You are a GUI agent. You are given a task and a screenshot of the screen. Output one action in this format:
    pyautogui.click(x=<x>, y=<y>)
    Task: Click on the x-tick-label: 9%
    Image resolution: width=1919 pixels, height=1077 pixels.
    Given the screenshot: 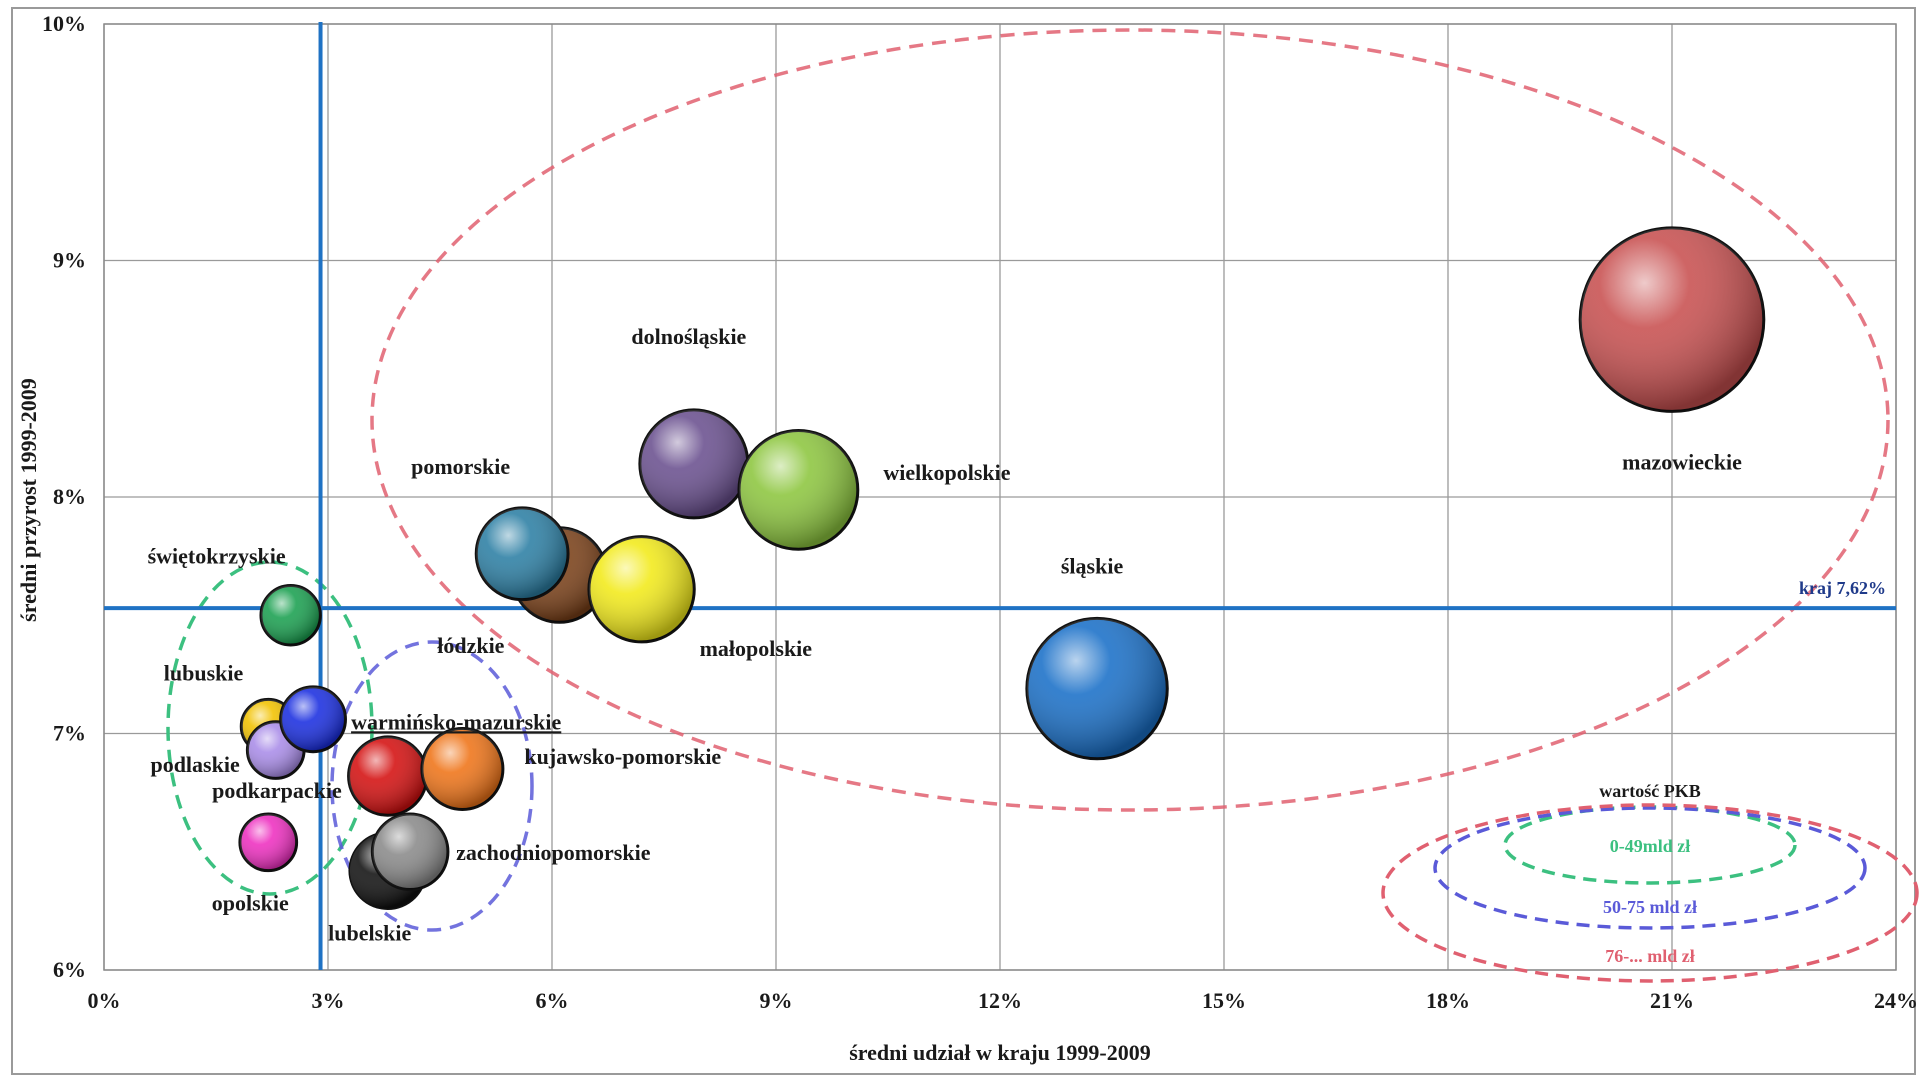 What is the action you would take?
    pyautogui.click(x=776, y=1000)
    